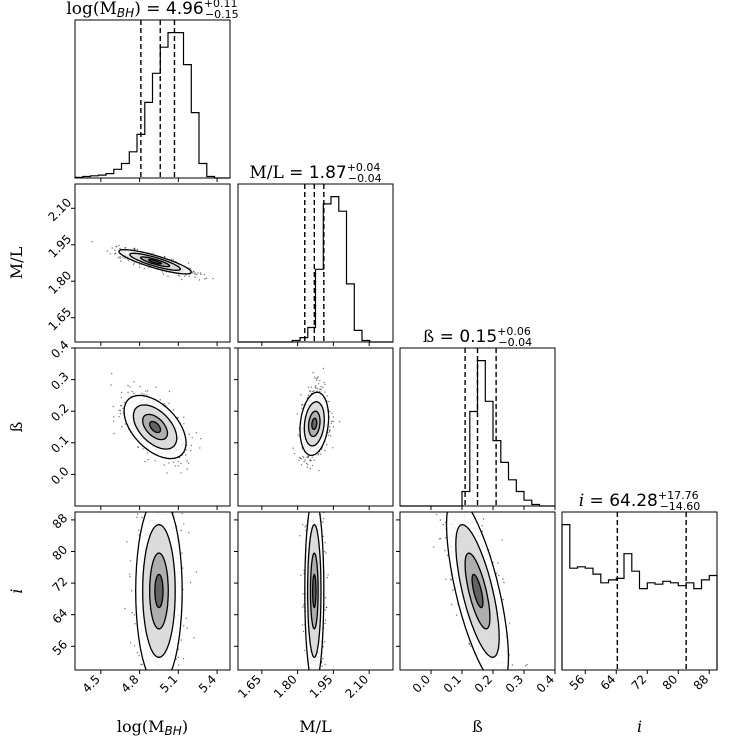 This screenshot has width=748, height=748. Describe the element at coordinates (477, 417) in the screenshot. I see `panel-beta-vs-beta: ß = 0.15+0.06 −0.04` at that location.